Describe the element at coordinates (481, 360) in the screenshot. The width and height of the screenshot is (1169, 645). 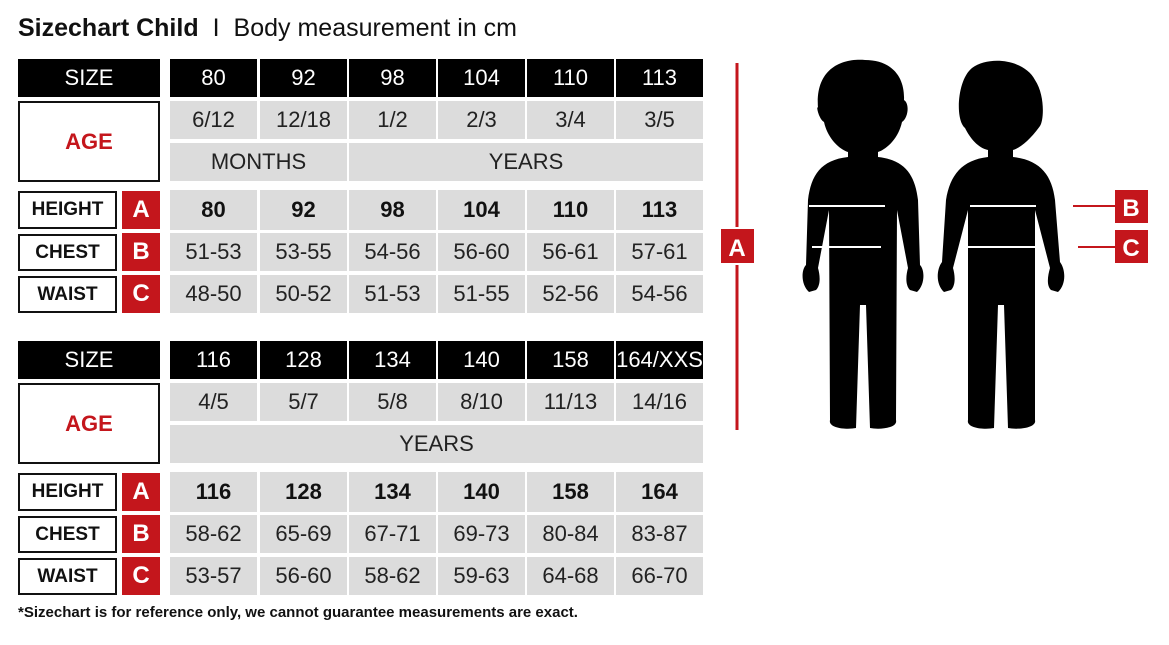
I see `size-cell: 140` at that location.